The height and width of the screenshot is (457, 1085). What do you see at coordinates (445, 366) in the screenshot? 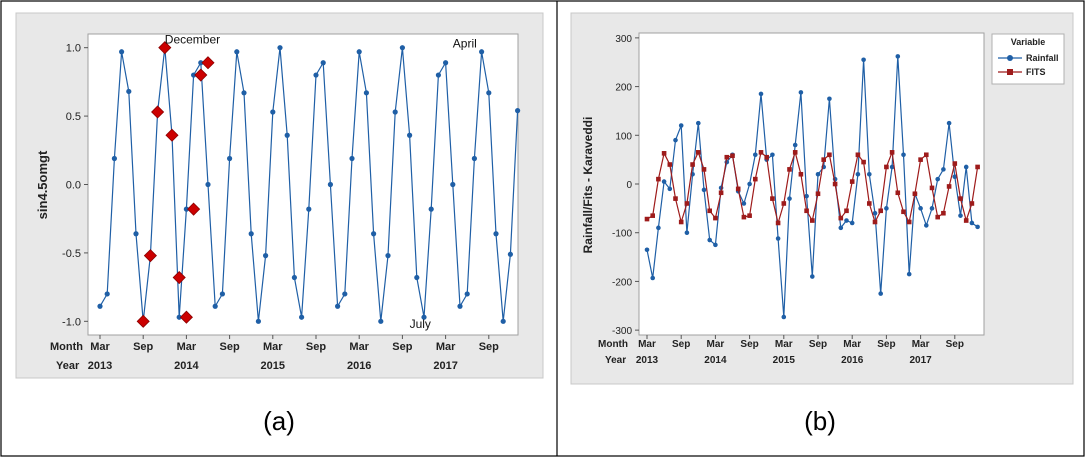
I see `a-x-year-label: 2017` at bounding box center [445, 366].